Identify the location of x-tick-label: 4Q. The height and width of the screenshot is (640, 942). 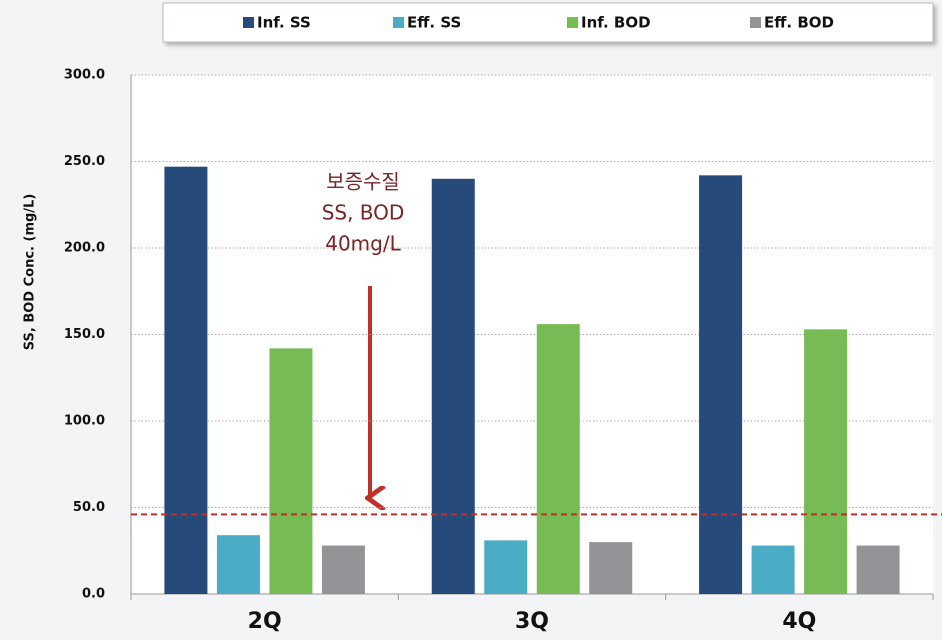
(799, 621).